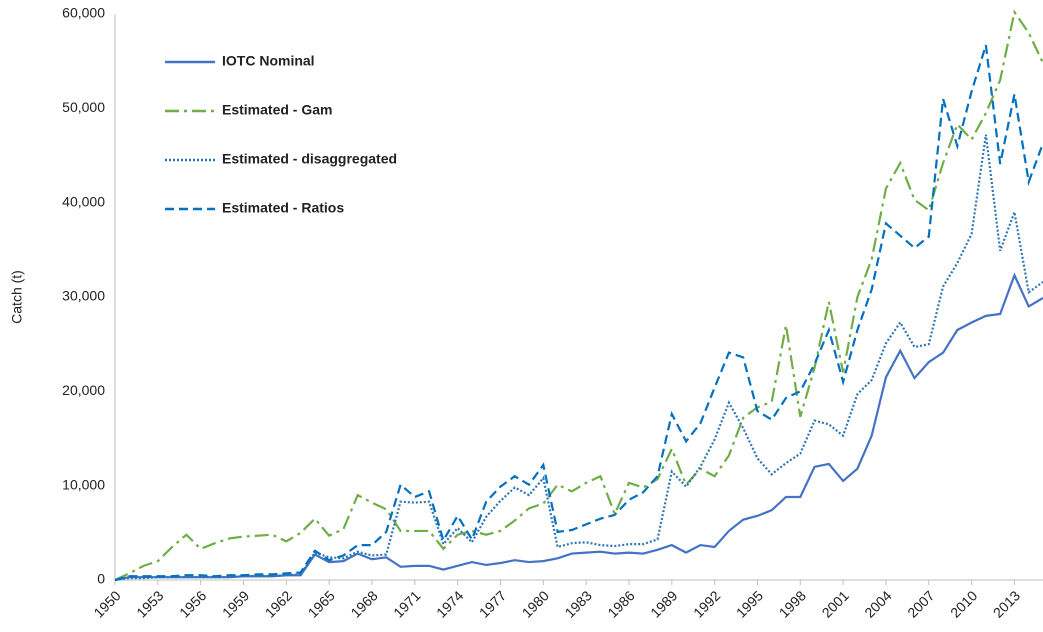 This screenshot has width=1043, height=632. Describe the element at coordinates (492, 603) in the screenshot. I see `x-tick-label: 1977` at that location.